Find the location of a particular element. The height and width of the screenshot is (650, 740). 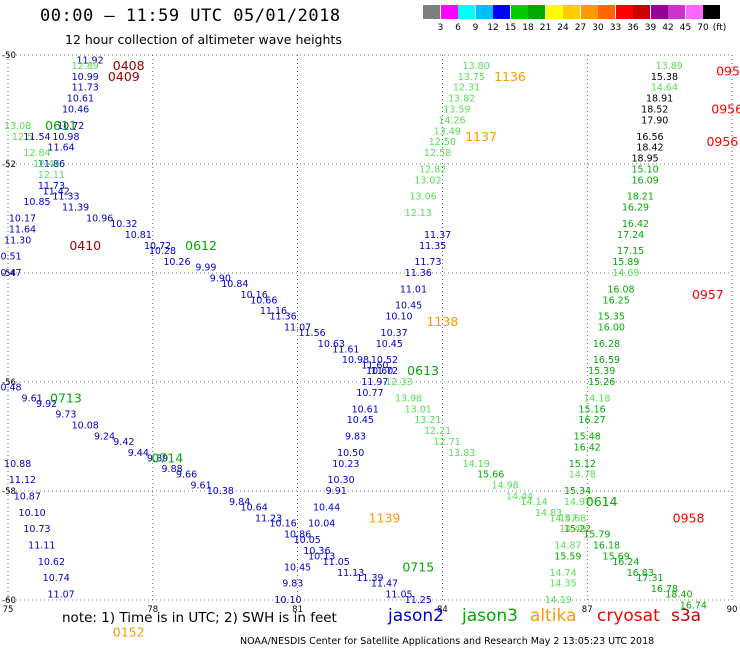

swh-value-jason3: 12.21 is located at coordinates (437, 431).